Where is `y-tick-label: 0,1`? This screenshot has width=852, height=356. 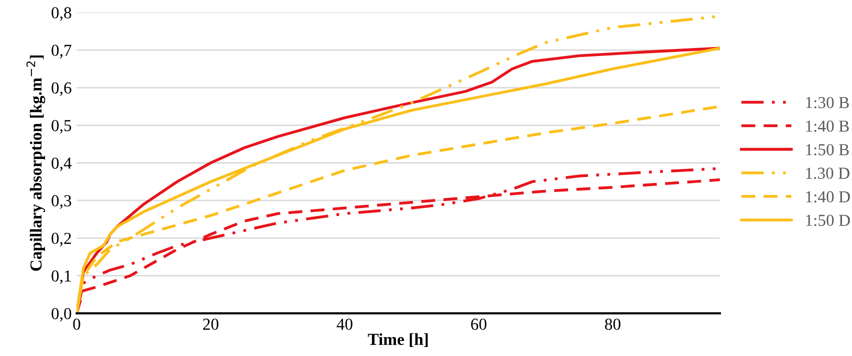
y-tick-label: 0,1 is located at coordinates (61, 277).